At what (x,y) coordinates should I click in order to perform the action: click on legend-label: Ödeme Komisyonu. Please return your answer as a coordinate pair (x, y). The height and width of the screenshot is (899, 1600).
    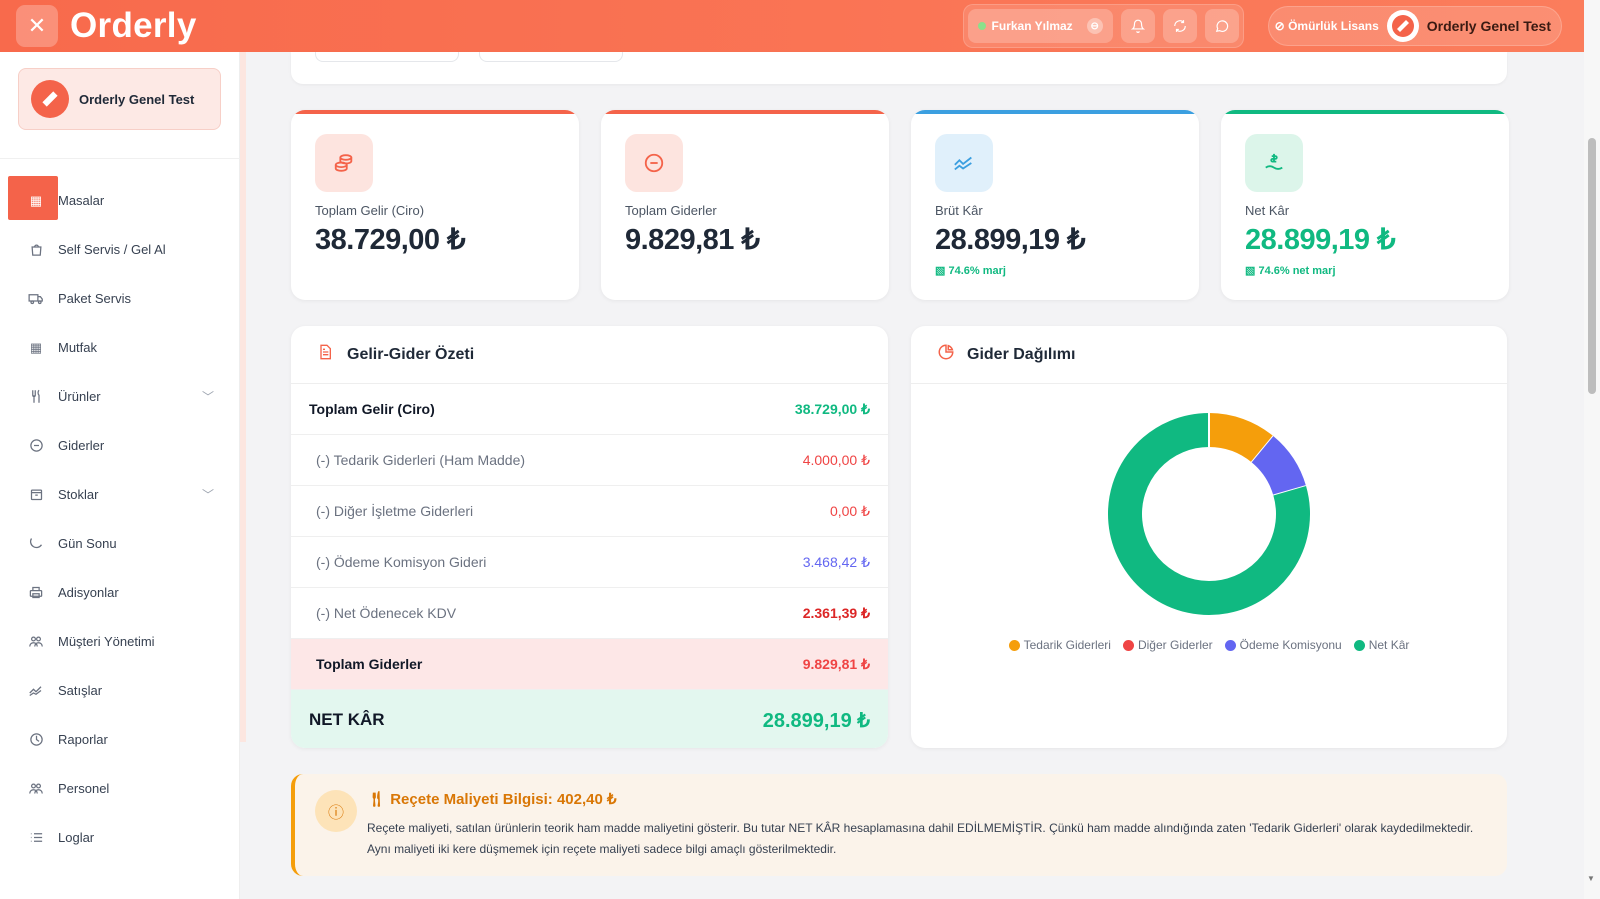
    Looking at the image, I should click on (1290, 645).